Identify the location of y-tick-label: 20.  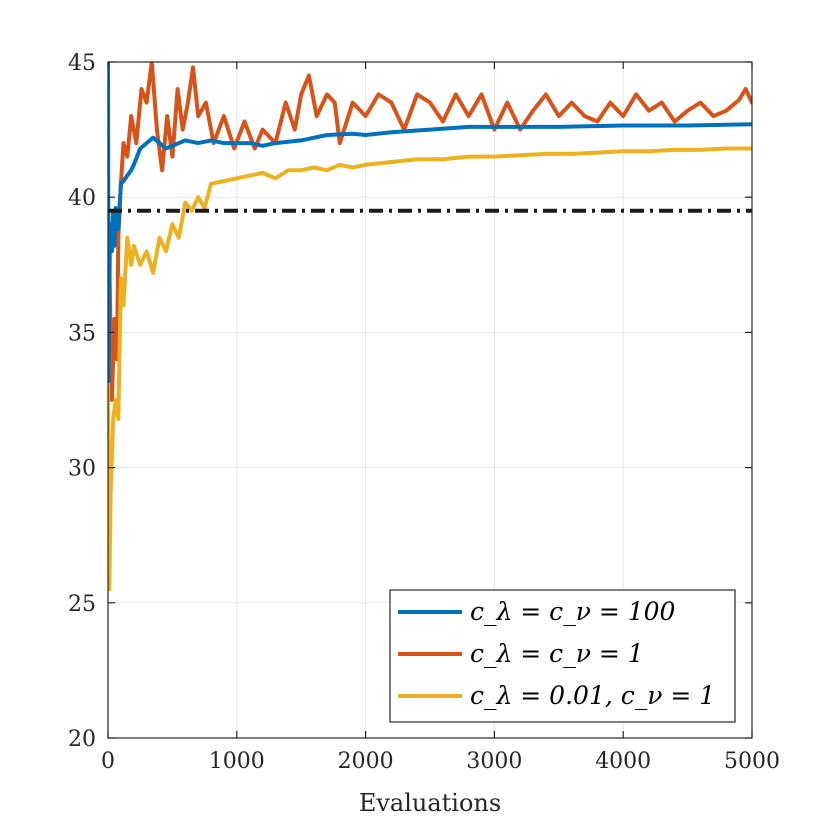
(82, 739).